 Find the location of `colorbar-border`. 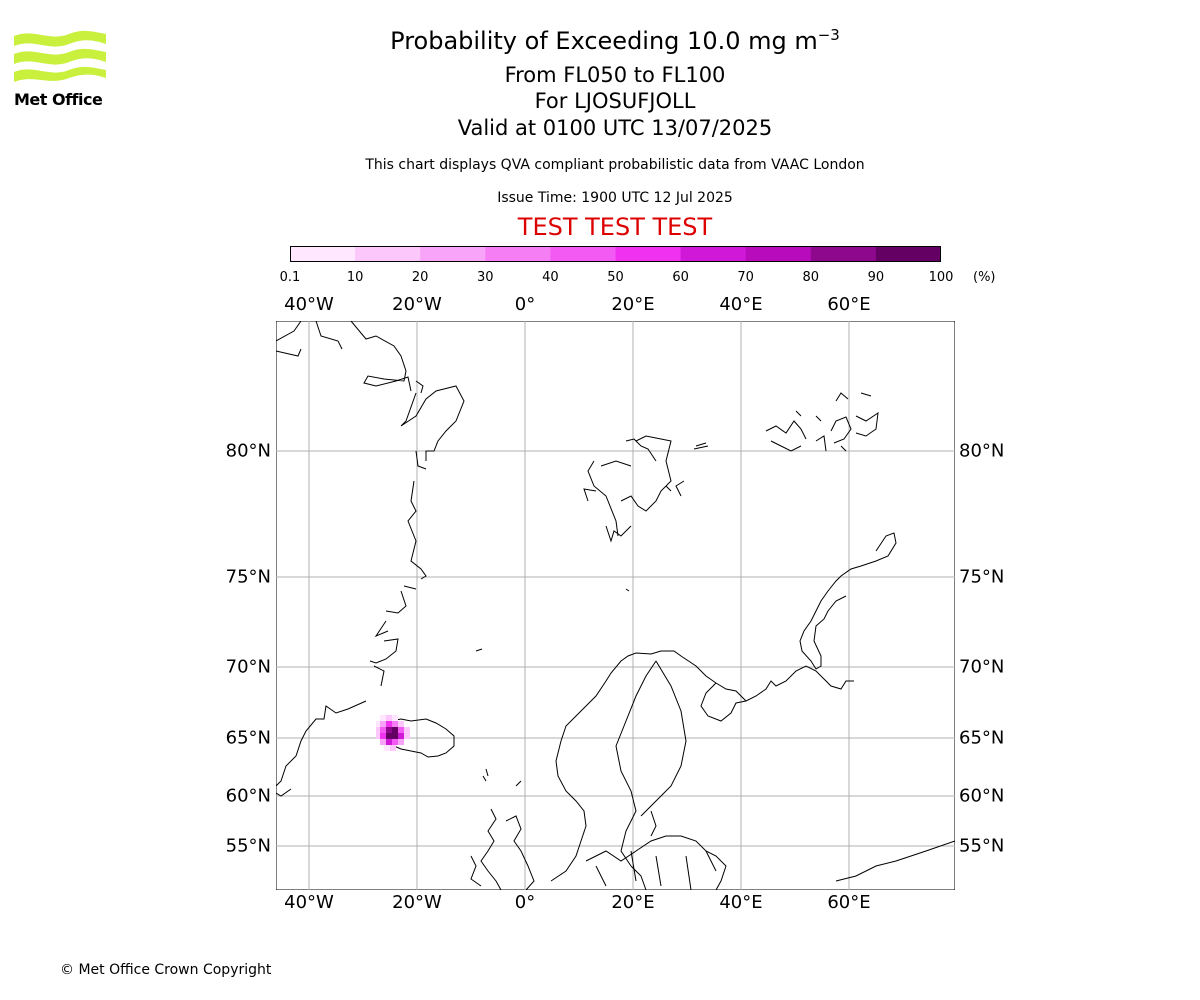

colorbar-border is located at coordinates (615, 254).